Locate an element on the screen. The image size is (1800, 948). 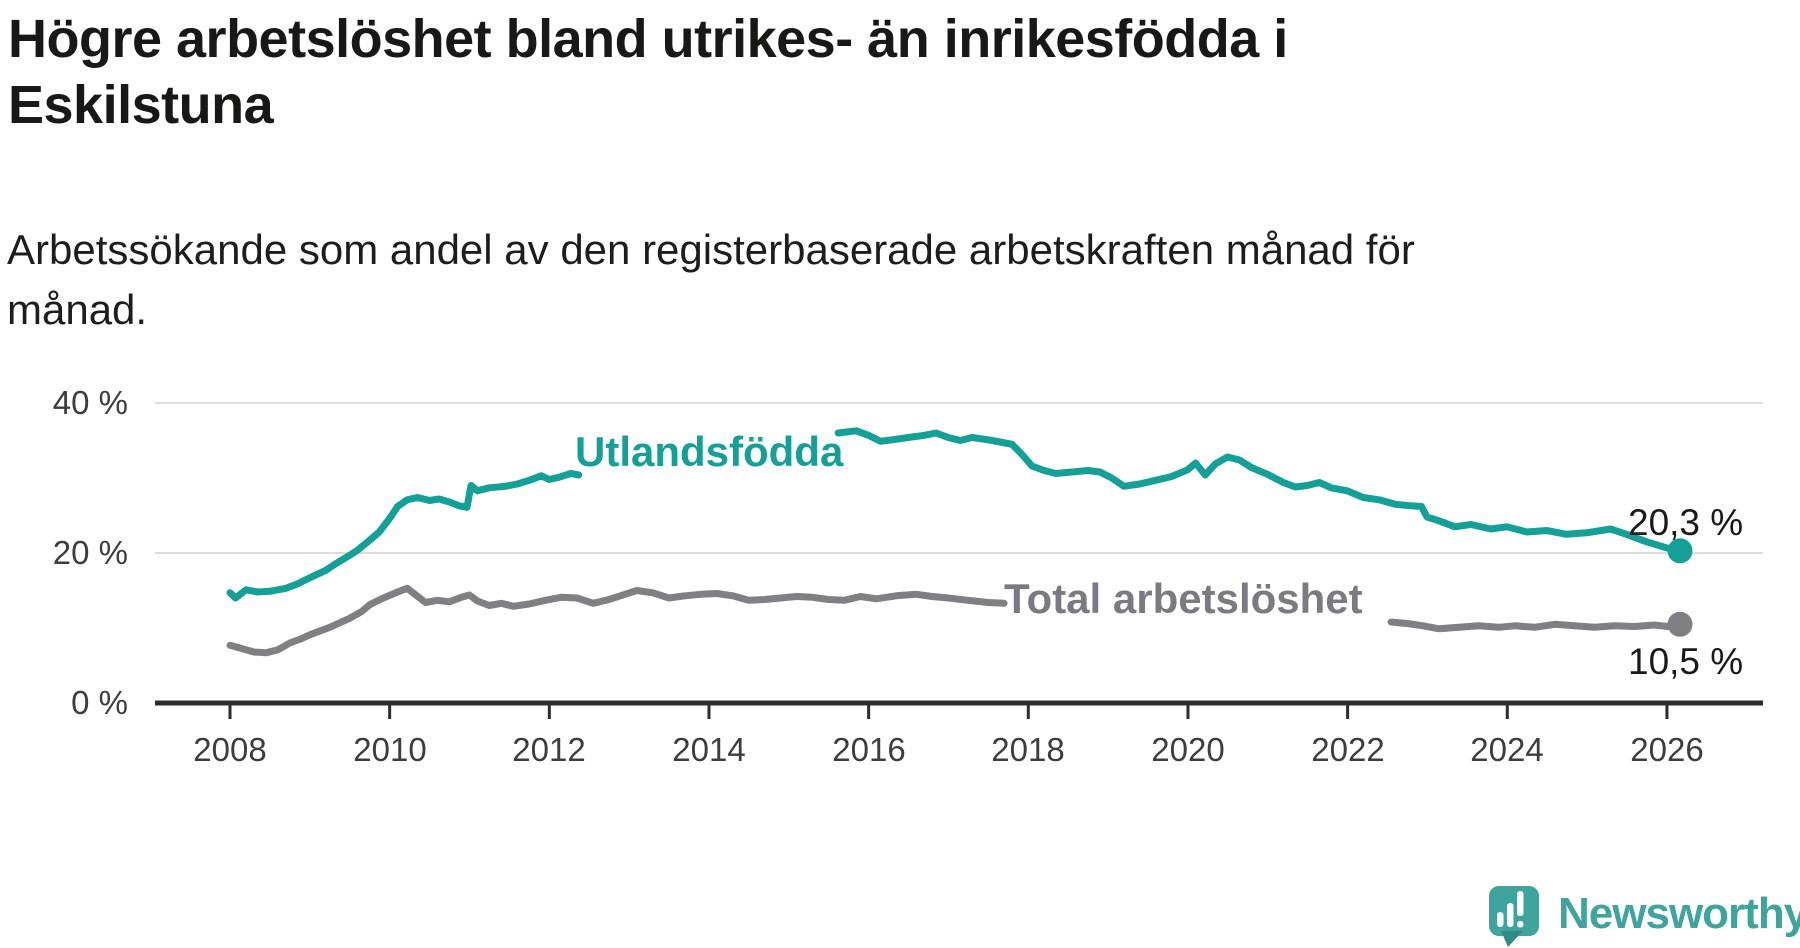
newsworthy-logo-icon is located at coordinates (1514, 916).